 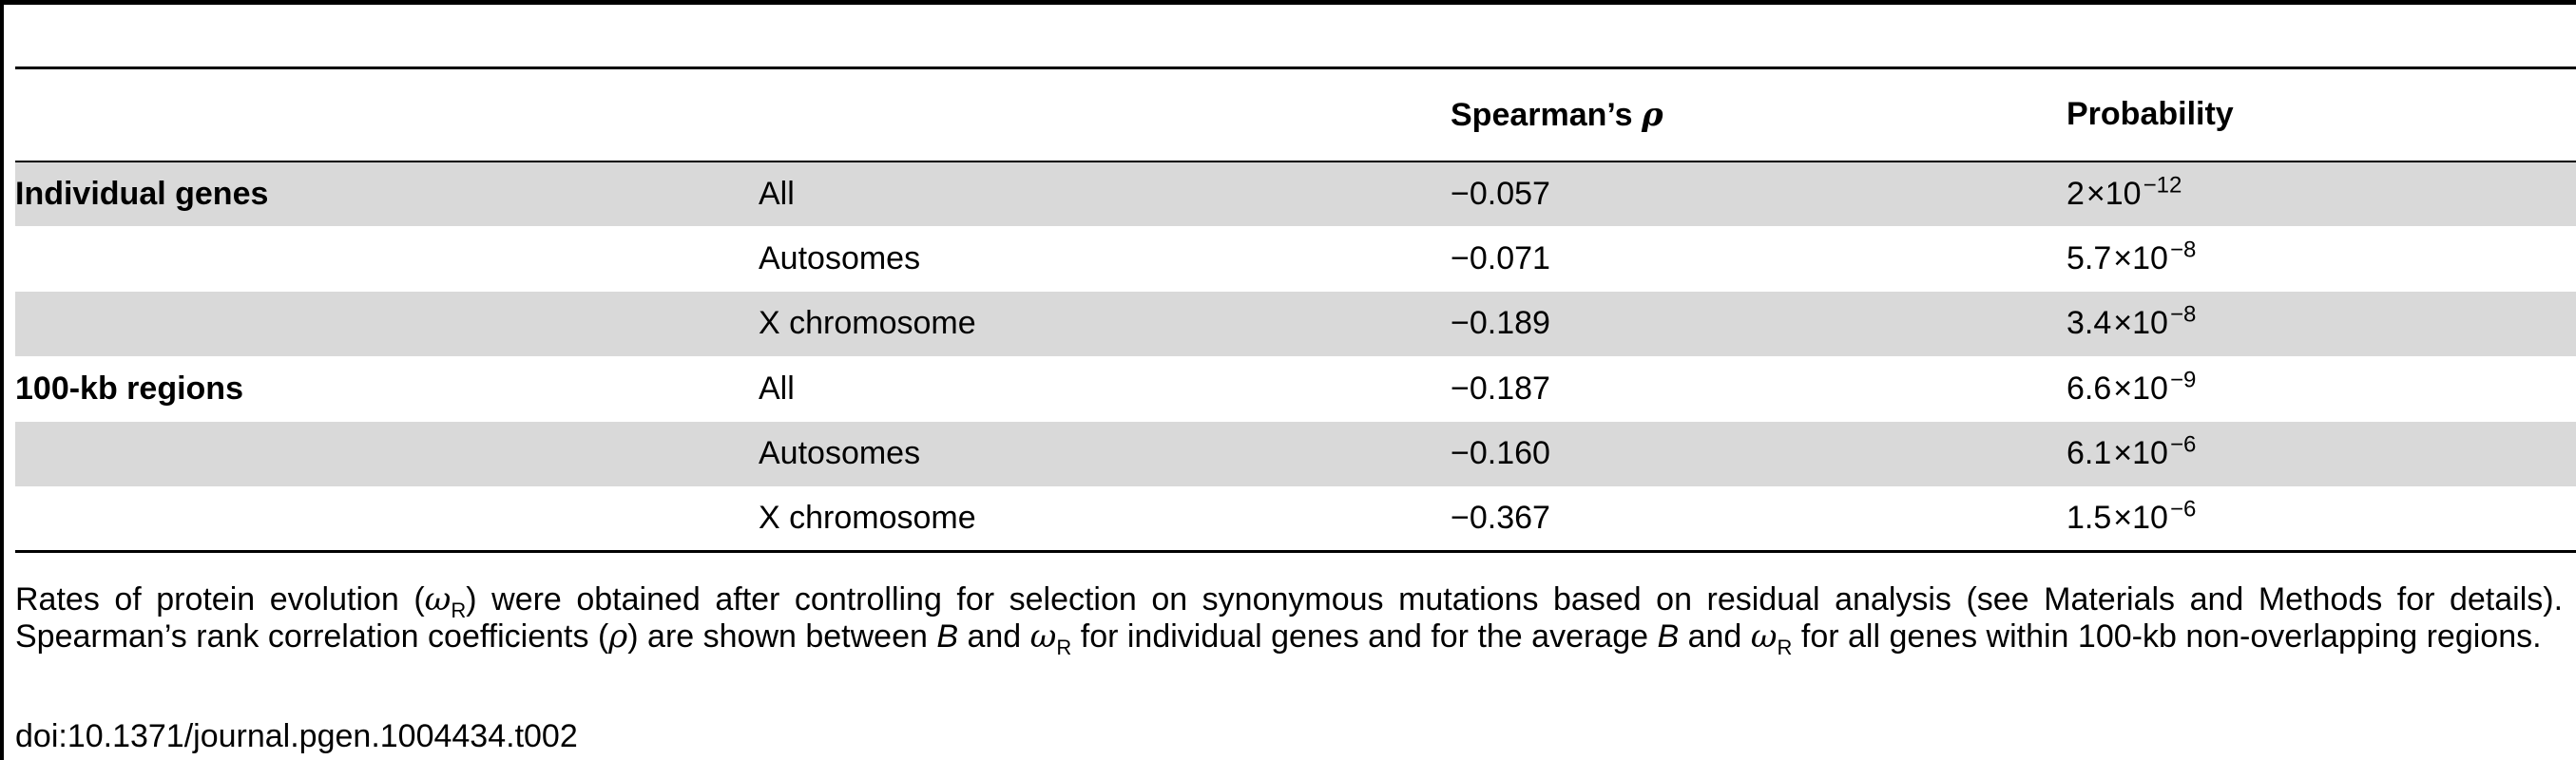 What do you see at coordinates (1500, 453) in the screenshot?
I see `rho-cell: −0.160` at bounding box center [1500, 453].